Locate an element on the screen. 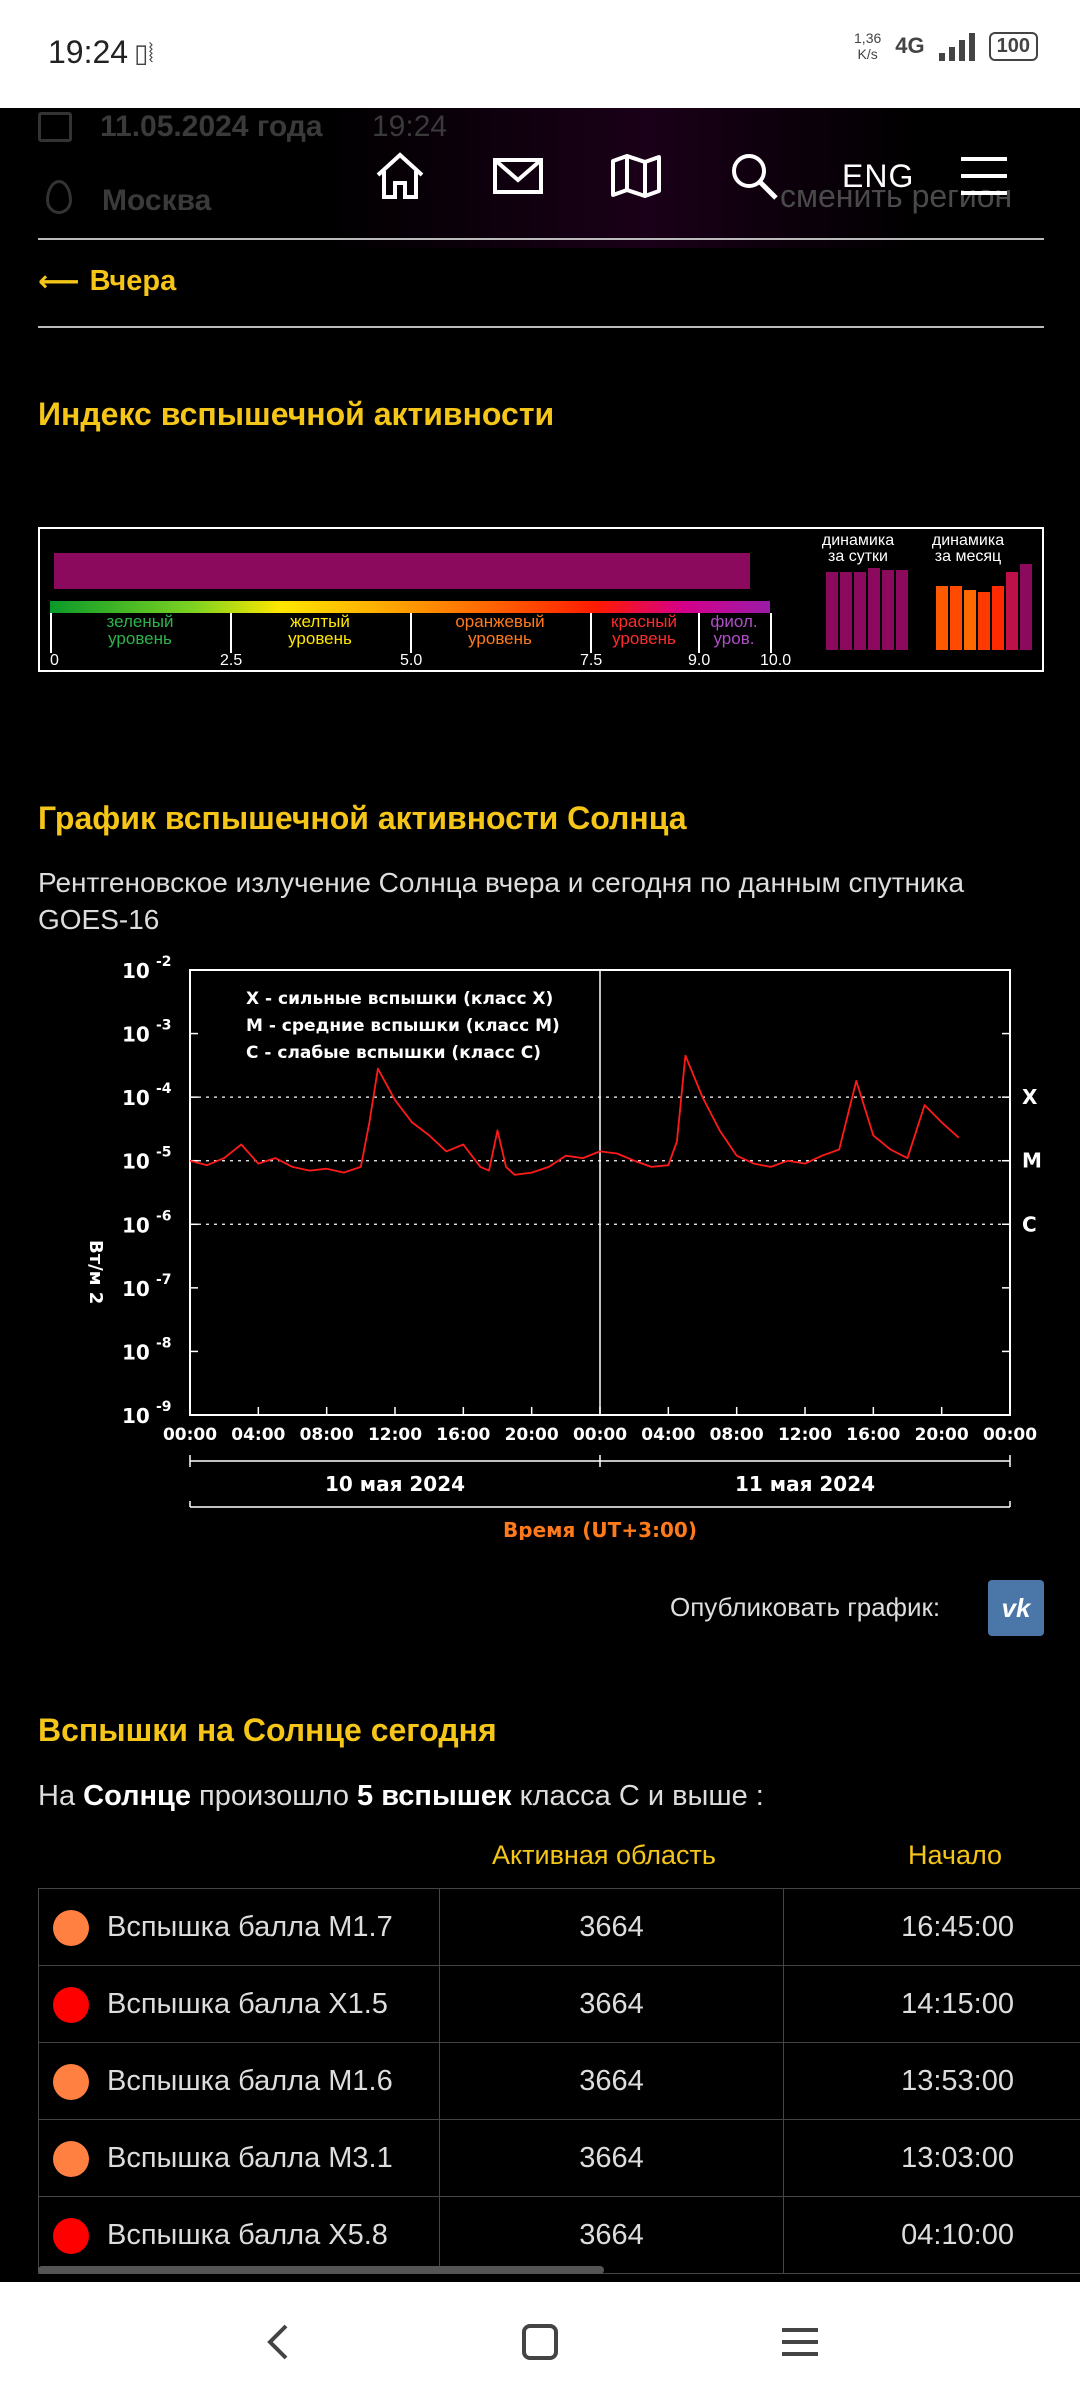 The height and width of the screenshot is (2400, 1080). search-icon is located at coordinates (754, 176).